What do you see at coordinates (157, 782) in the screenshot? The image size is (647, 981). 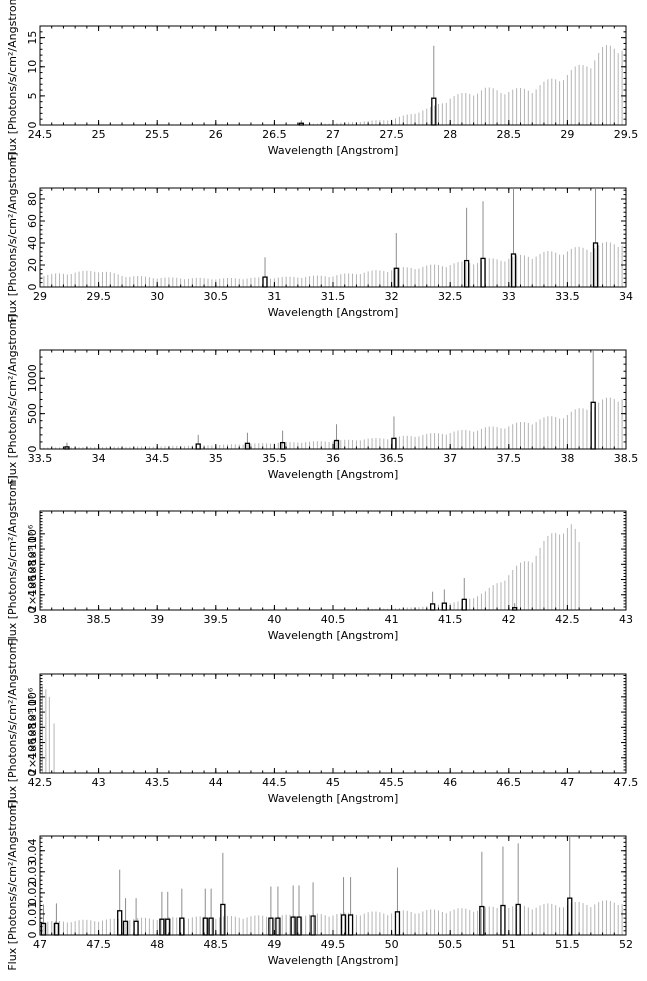 I see `x-tick-label: 43.5` at bounding box center [157, 782].